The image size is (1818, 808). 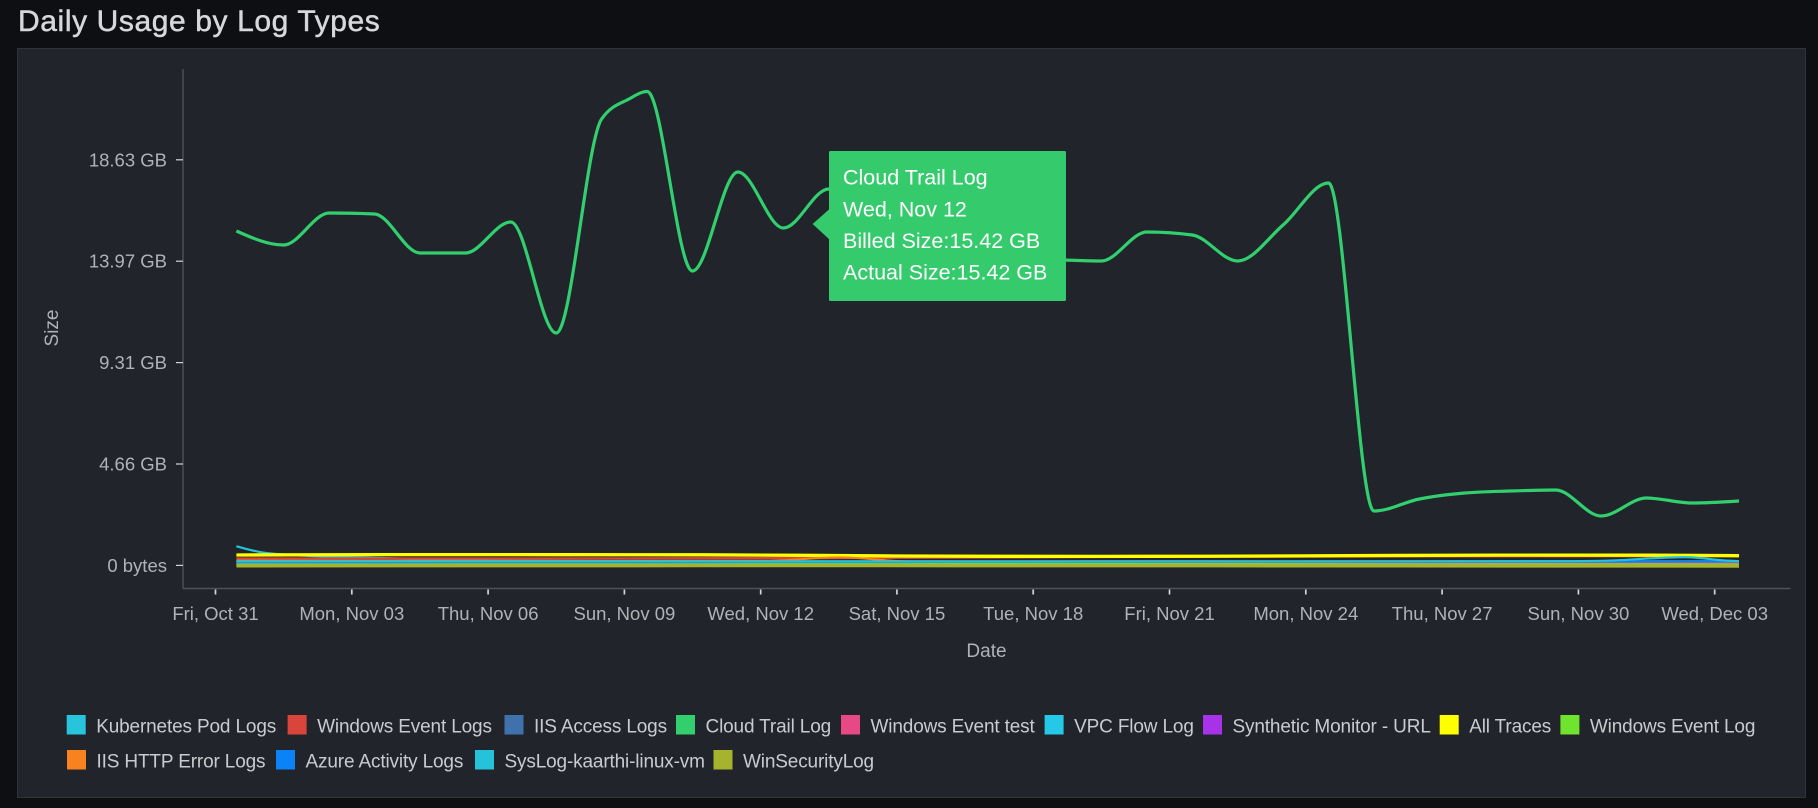 I want to click on svg-text: Billed Size:15.42 GB, so click(x=941, y=241).